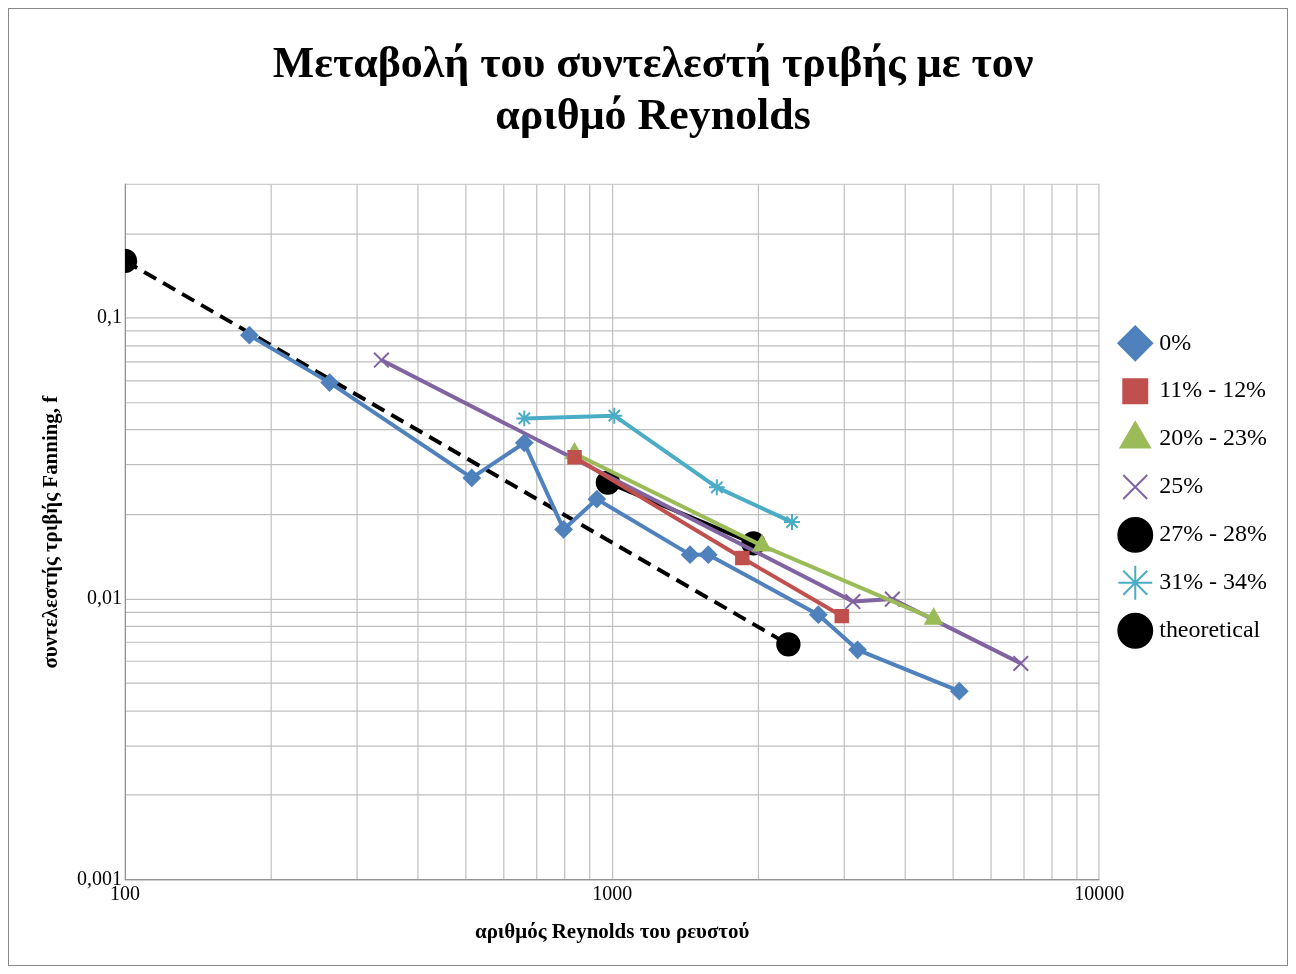 This screenshot has height=974, width=1296. Describe the element at coordinates (1181, 485) in the screenshot. I see `legend-label: 25%` at that location.